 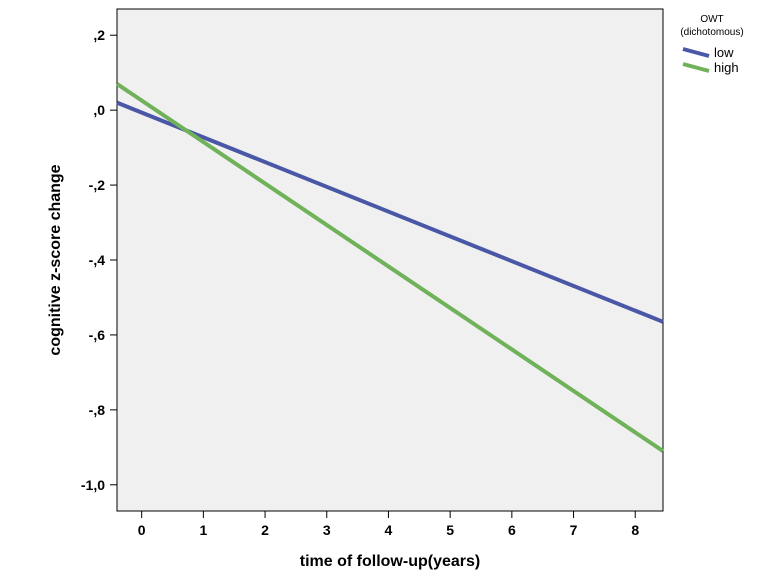 I want to click on x-tick-label: 1, so click(x=203, y=530).